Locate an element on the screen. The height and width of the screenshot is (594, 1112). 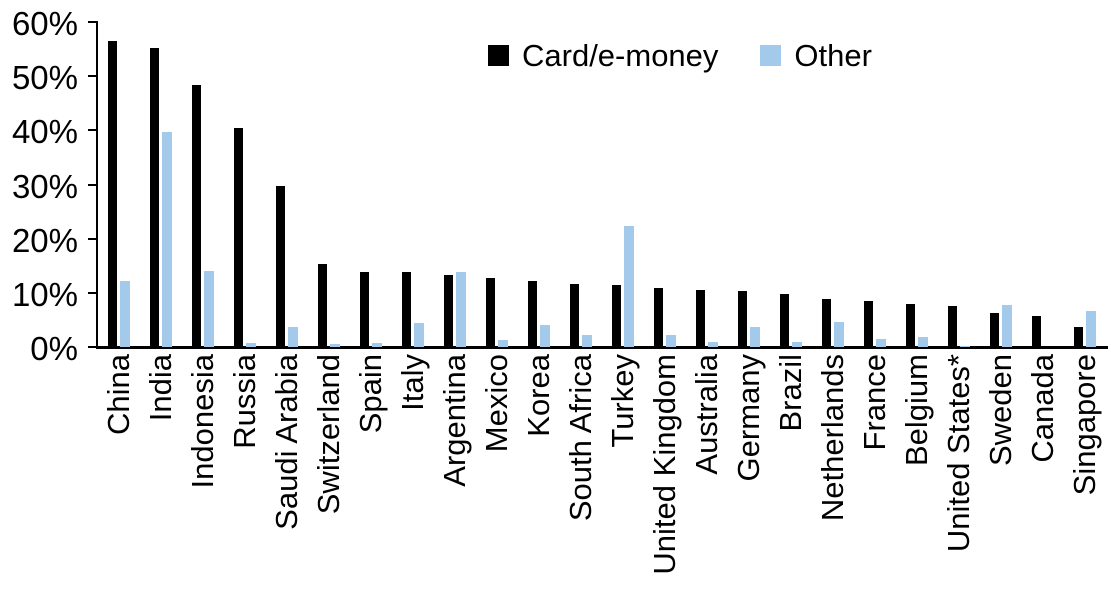
x-axis-label: Mexico is located at coordinates (496, 403).